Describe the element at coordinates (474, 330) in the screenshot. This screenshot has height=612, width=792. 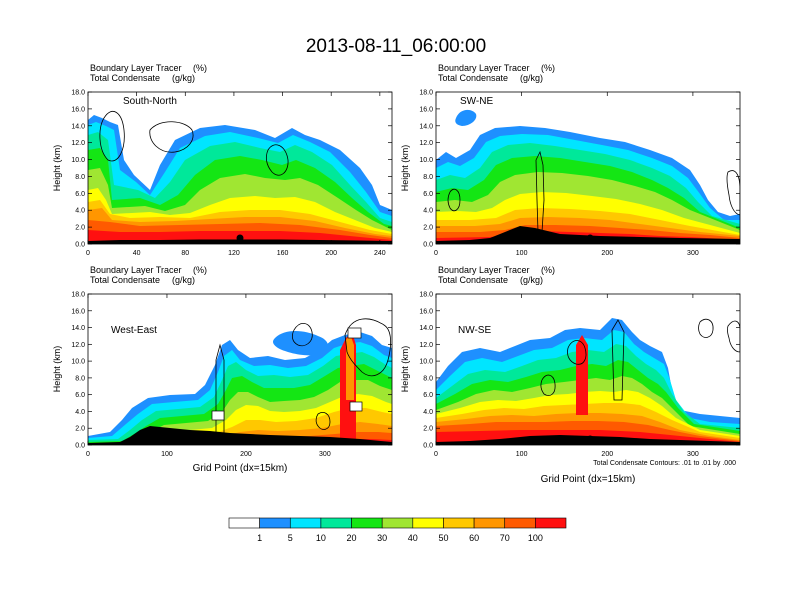
I see `panel-3-label: NW-SE` at that location.